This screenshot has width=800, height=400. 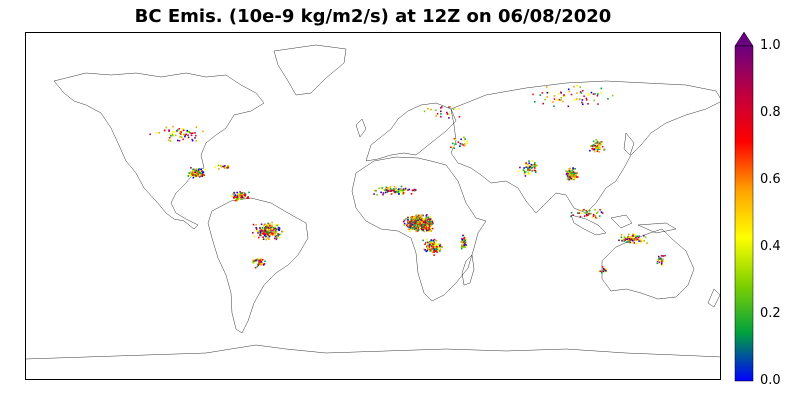 I want to click on coastline-indonesia, so click(x=623, y=225).